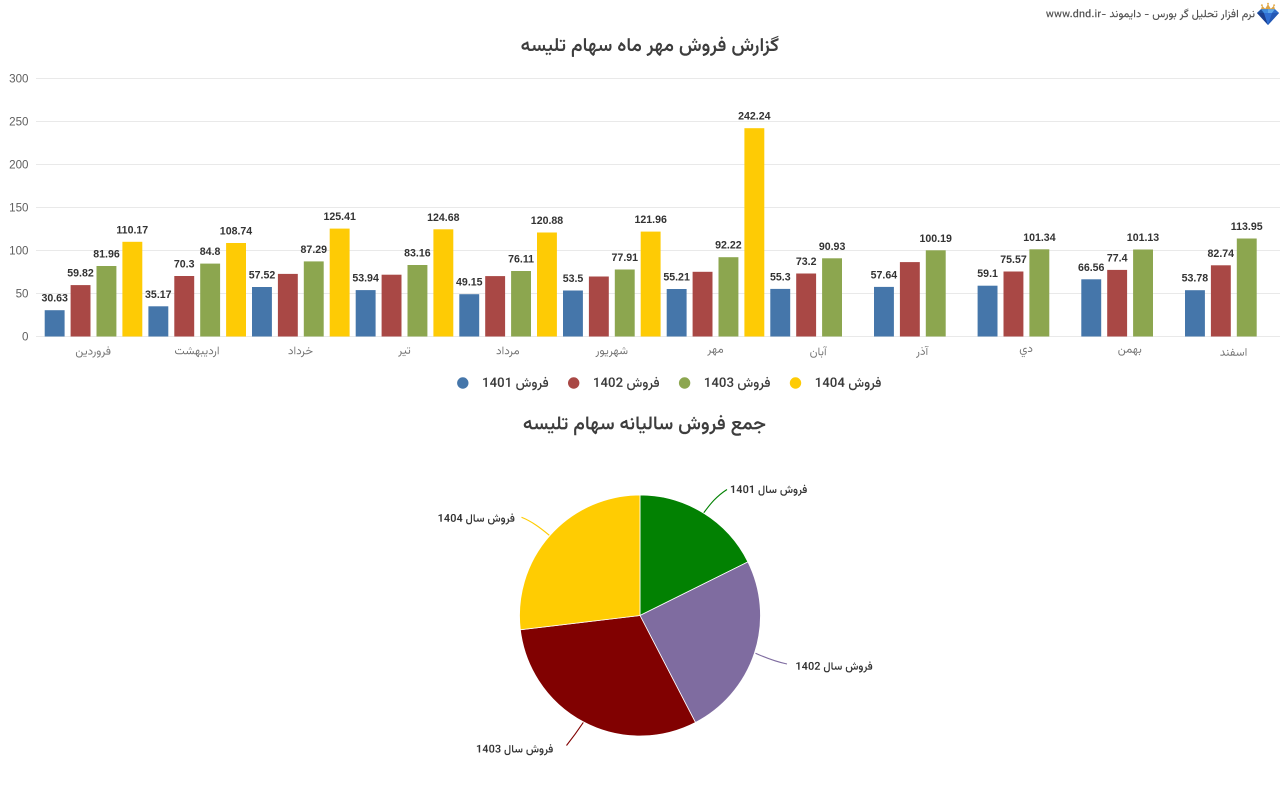 This screenshot has width=1280, height=790. Describe the element at coordinates (832, 247) in the screenshot. I see `svg-text: 90.93` at that location.